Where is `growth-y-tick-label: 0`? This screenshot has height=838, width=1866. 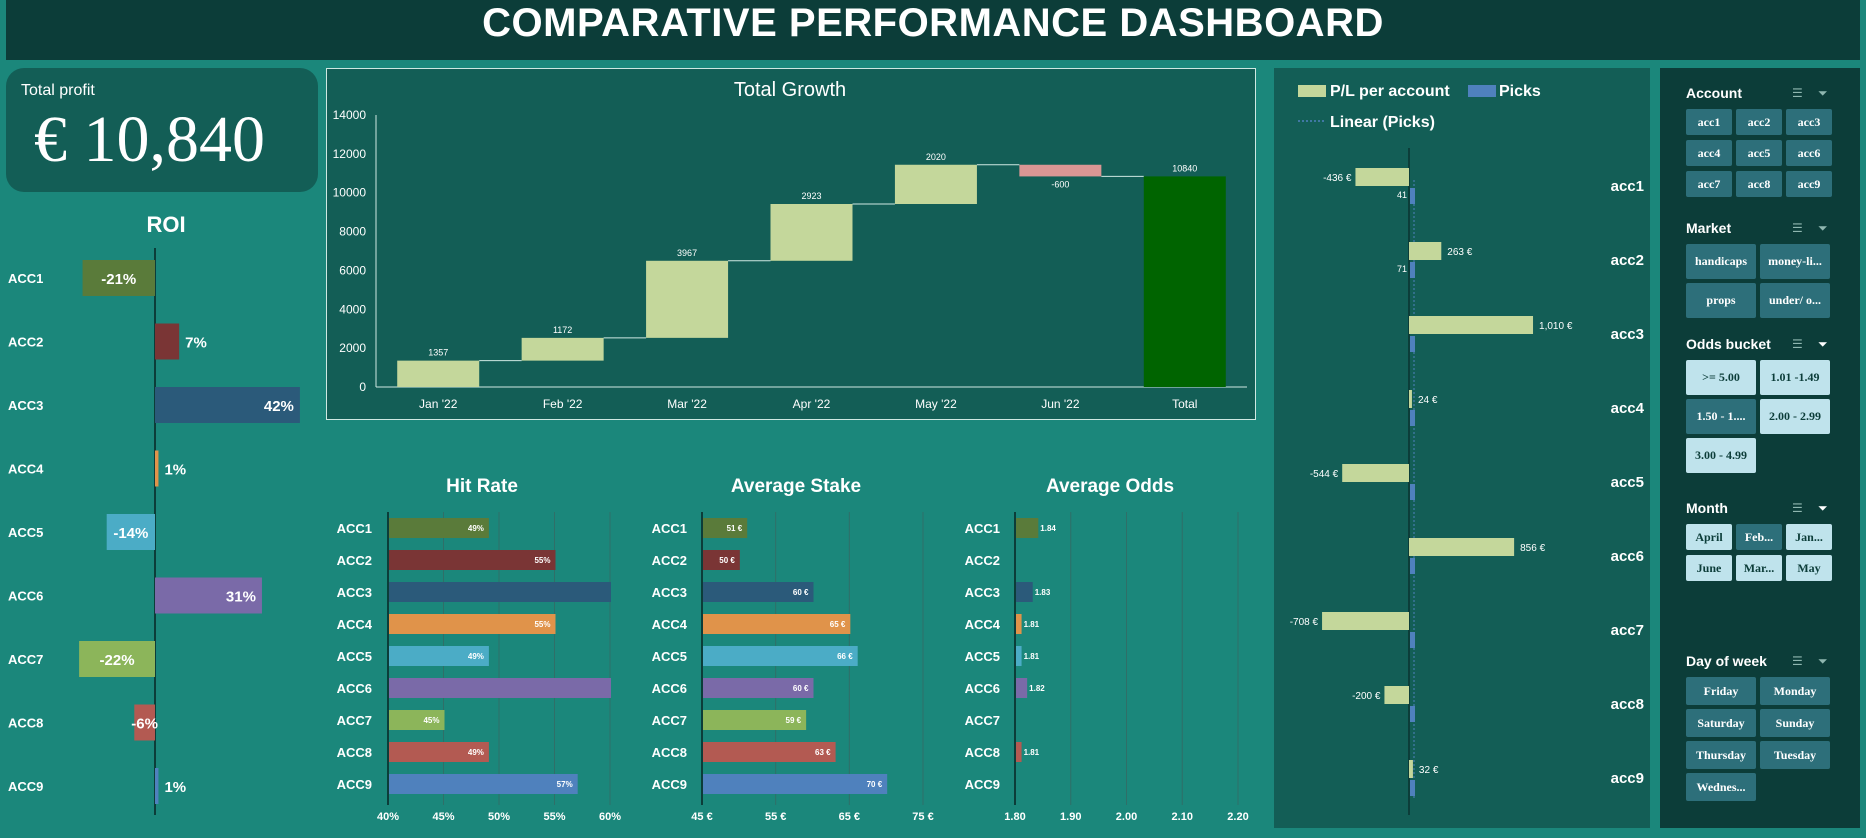 growth-y-tick-label: 0 is located at coordinates (362, 387).